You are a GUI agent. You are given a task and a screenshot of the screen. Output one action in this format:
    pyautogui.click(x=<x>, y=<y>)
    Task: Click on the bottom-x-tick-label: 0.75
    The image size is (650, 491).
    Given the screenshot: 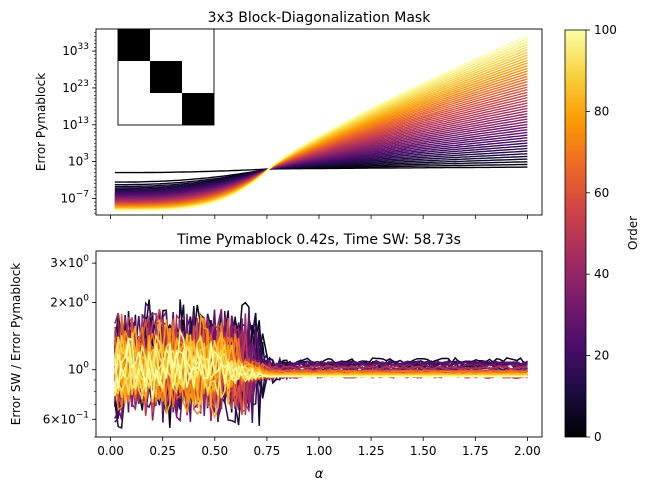 What is the action you would take?
    pyautogui.click(x=267, y=451)
    